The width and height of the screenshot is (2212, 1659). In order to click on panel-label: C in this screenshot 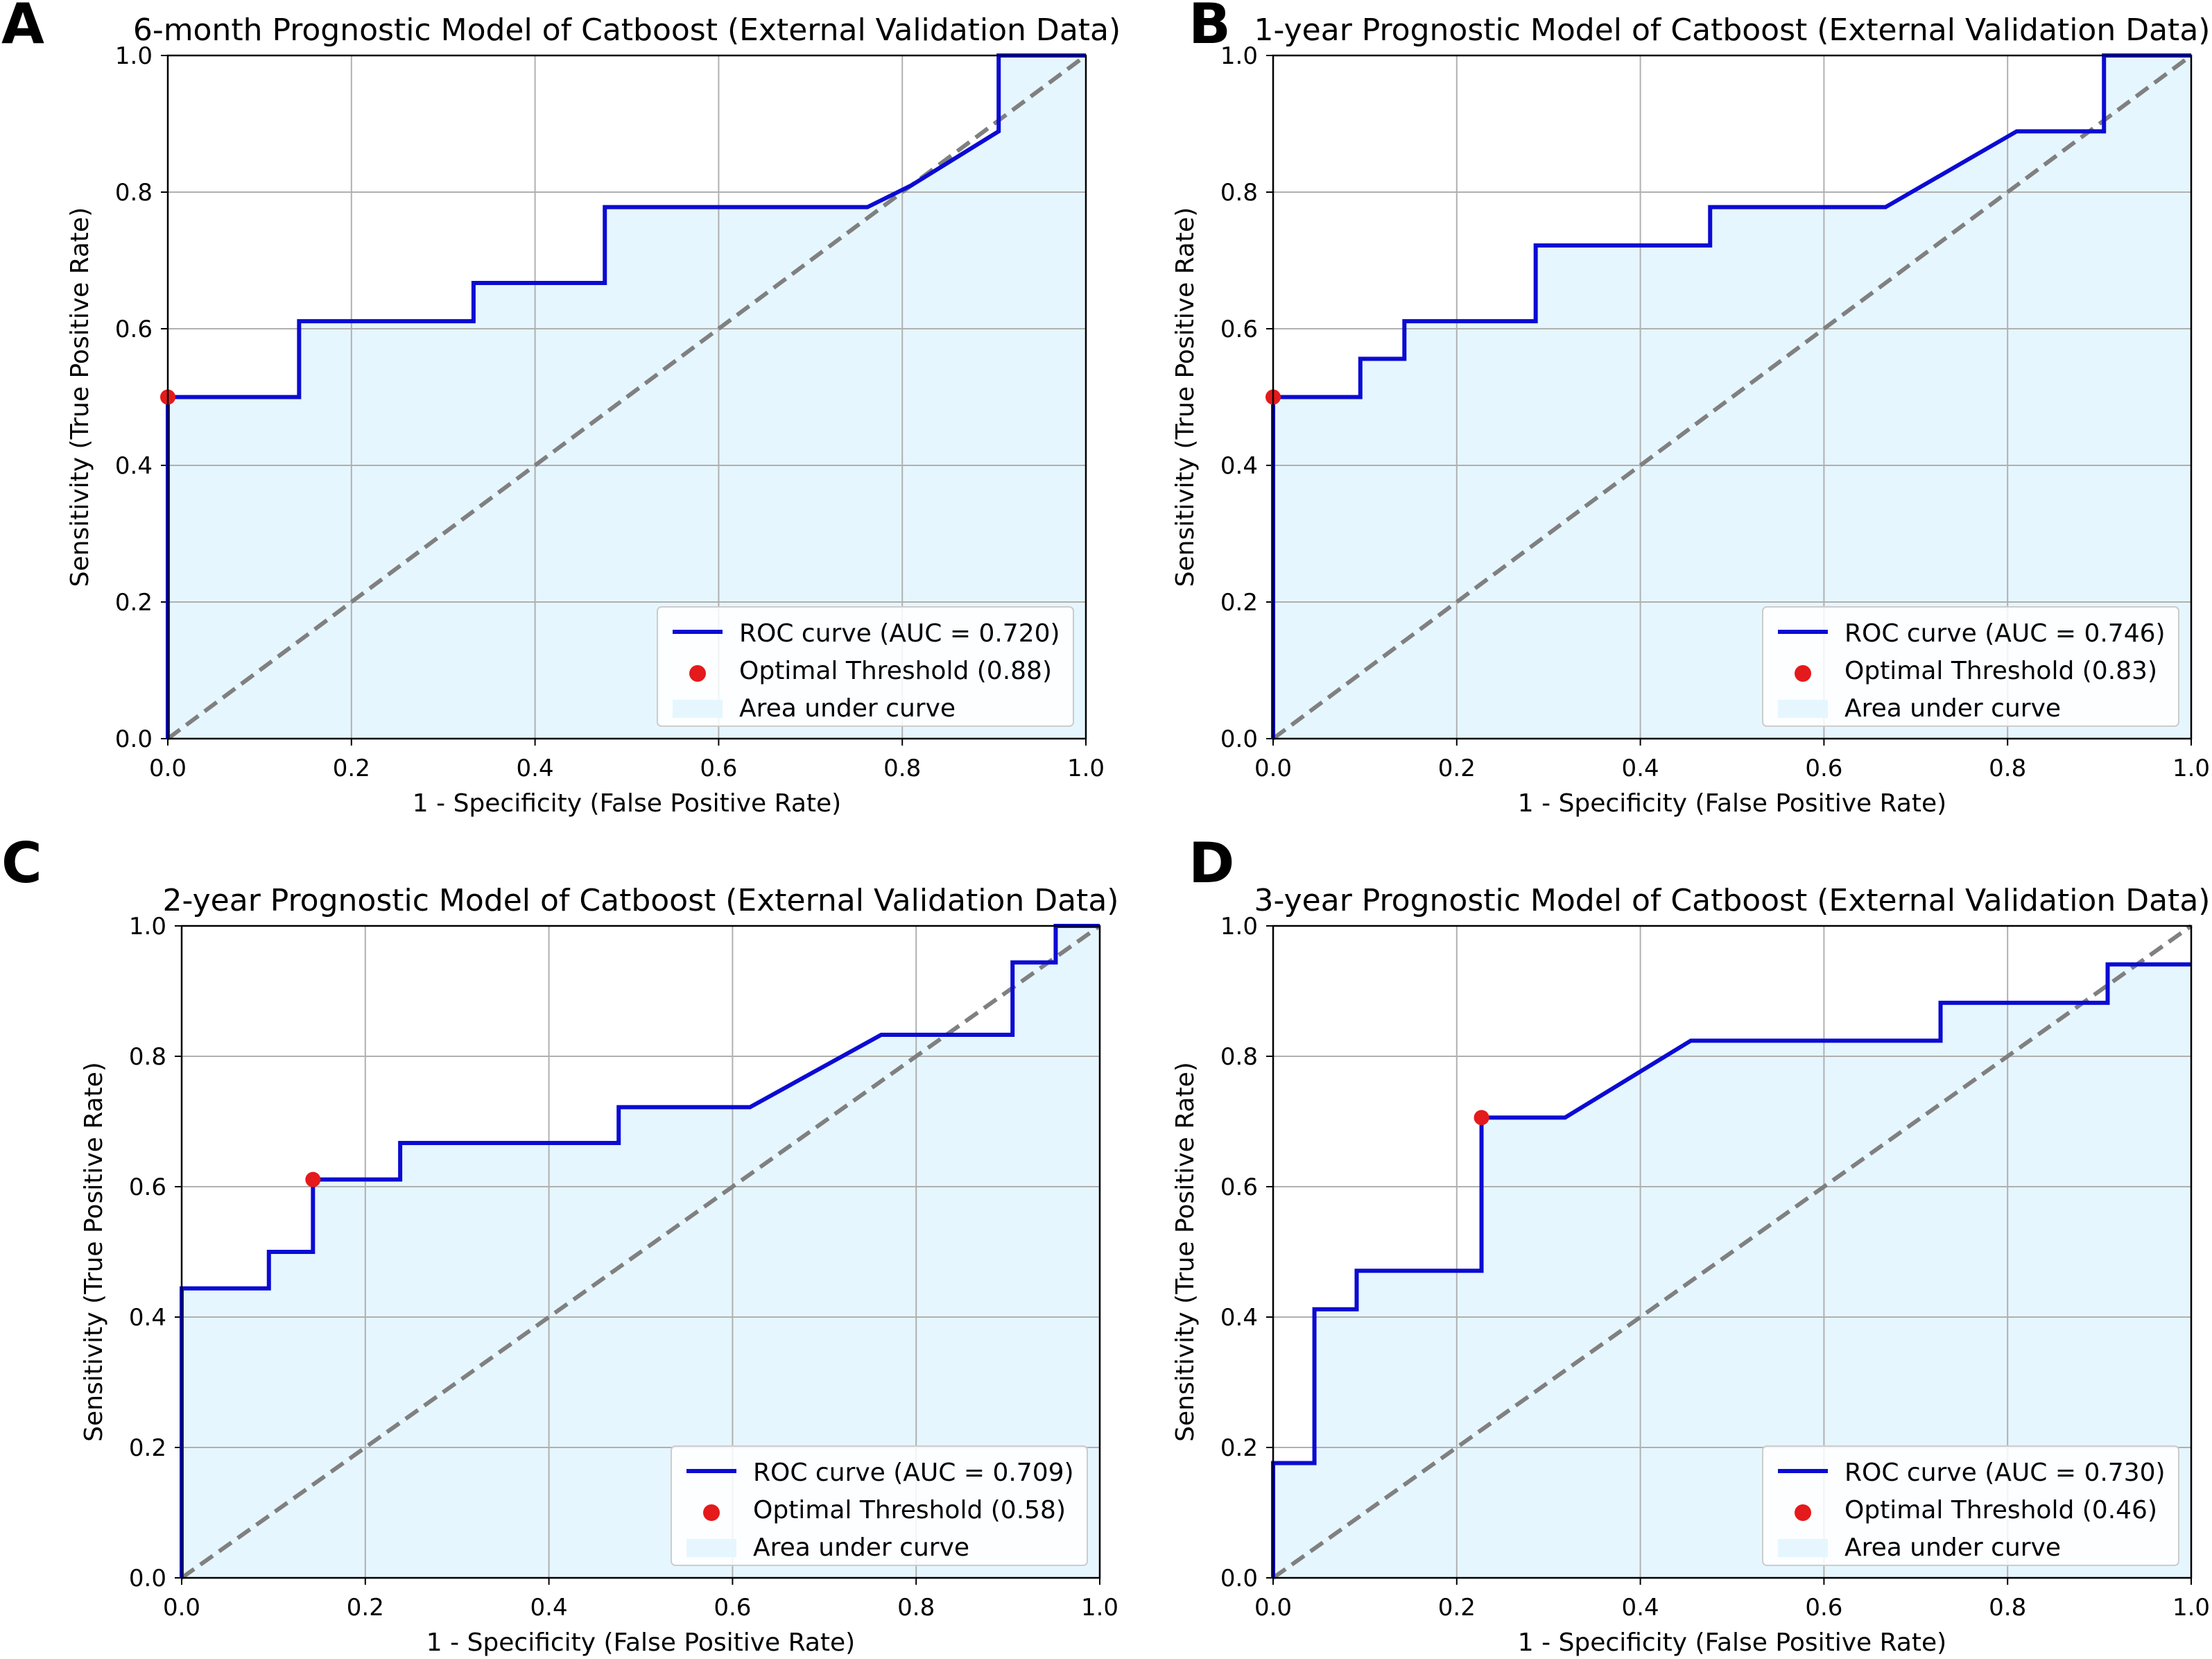, I will do `click(21, 863)`.